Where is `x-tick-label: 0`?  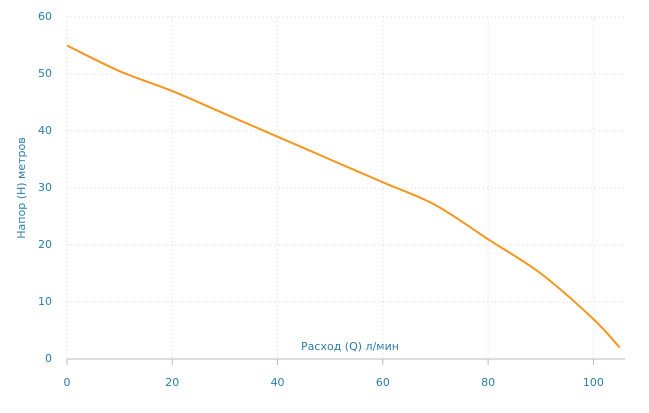
x-tick-label: 0 is located at coordinates (67, 382).